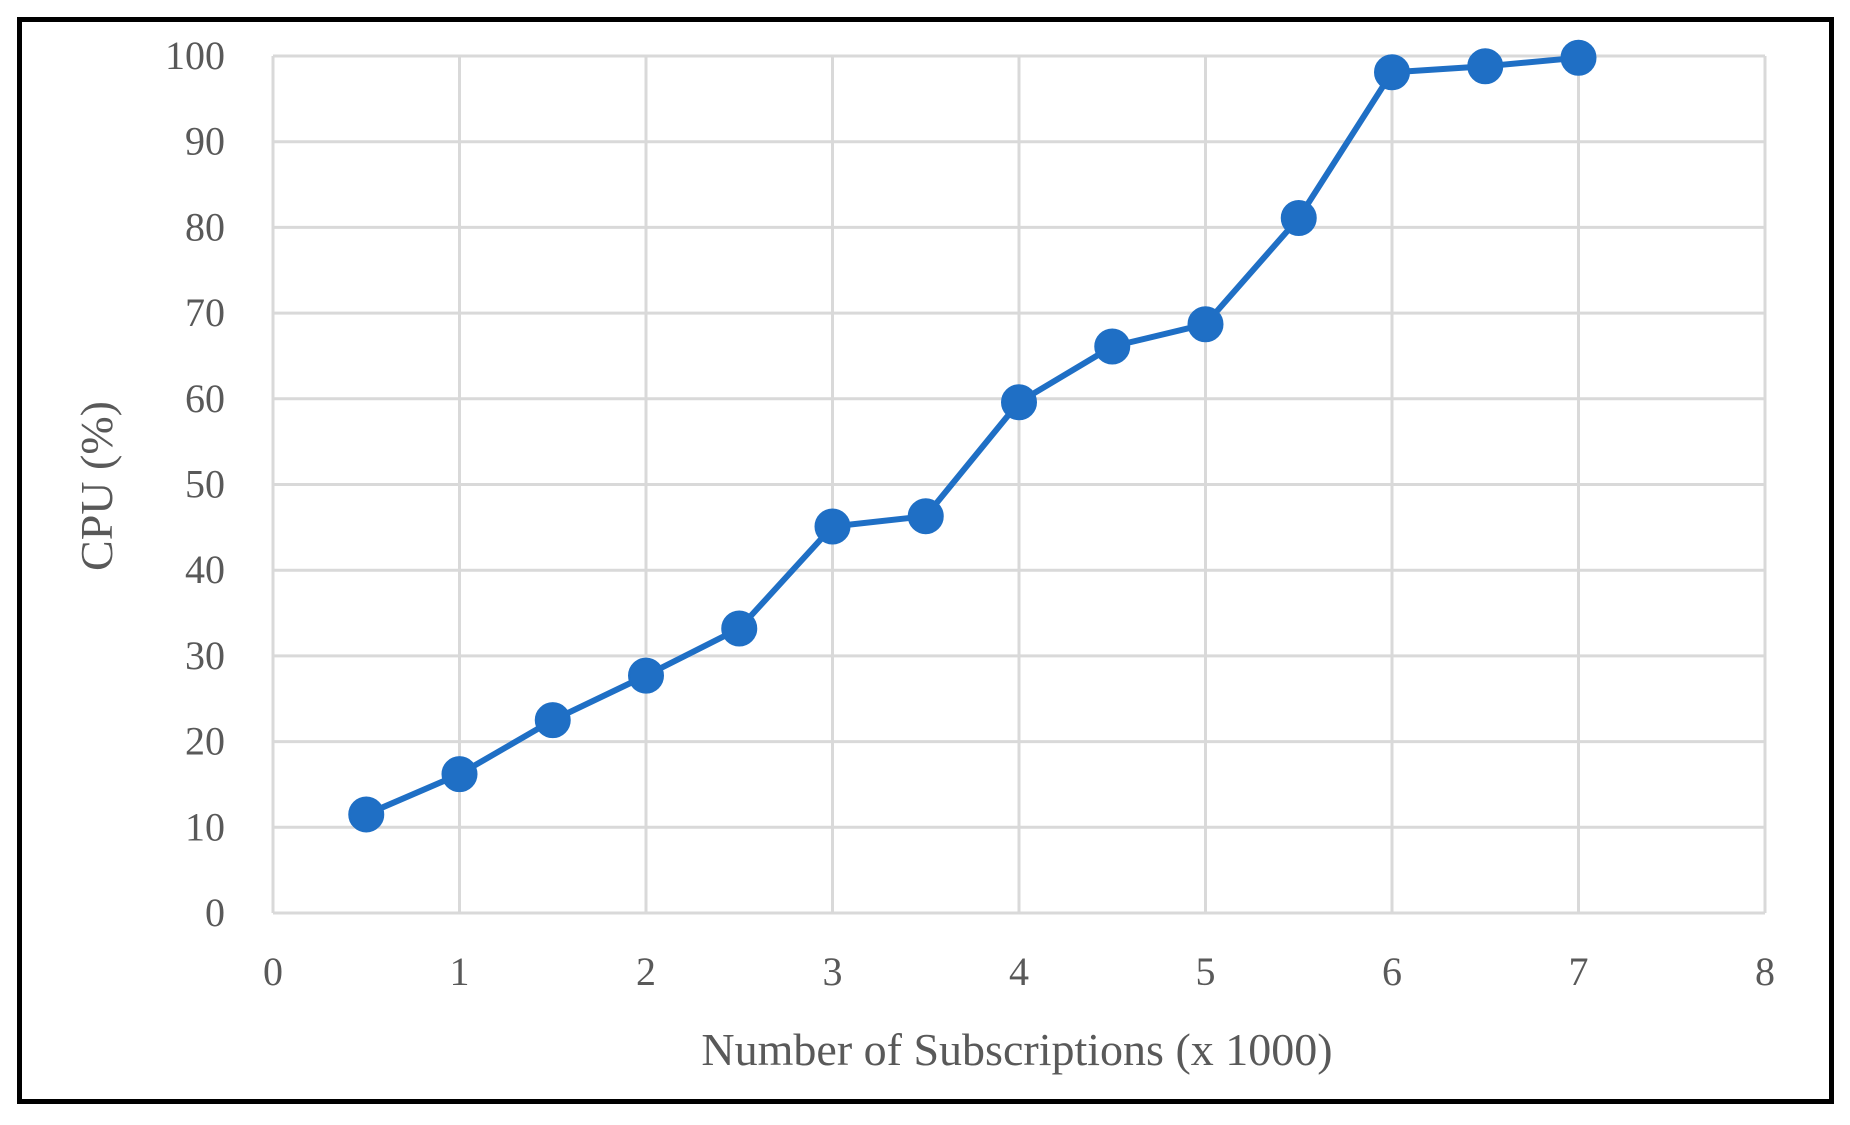 The width and height of the screenshot is (1850, 1125). Describe the element at coordinates (1392, 971) in the screenshot. I see `x-tick-label: 6` at that location.